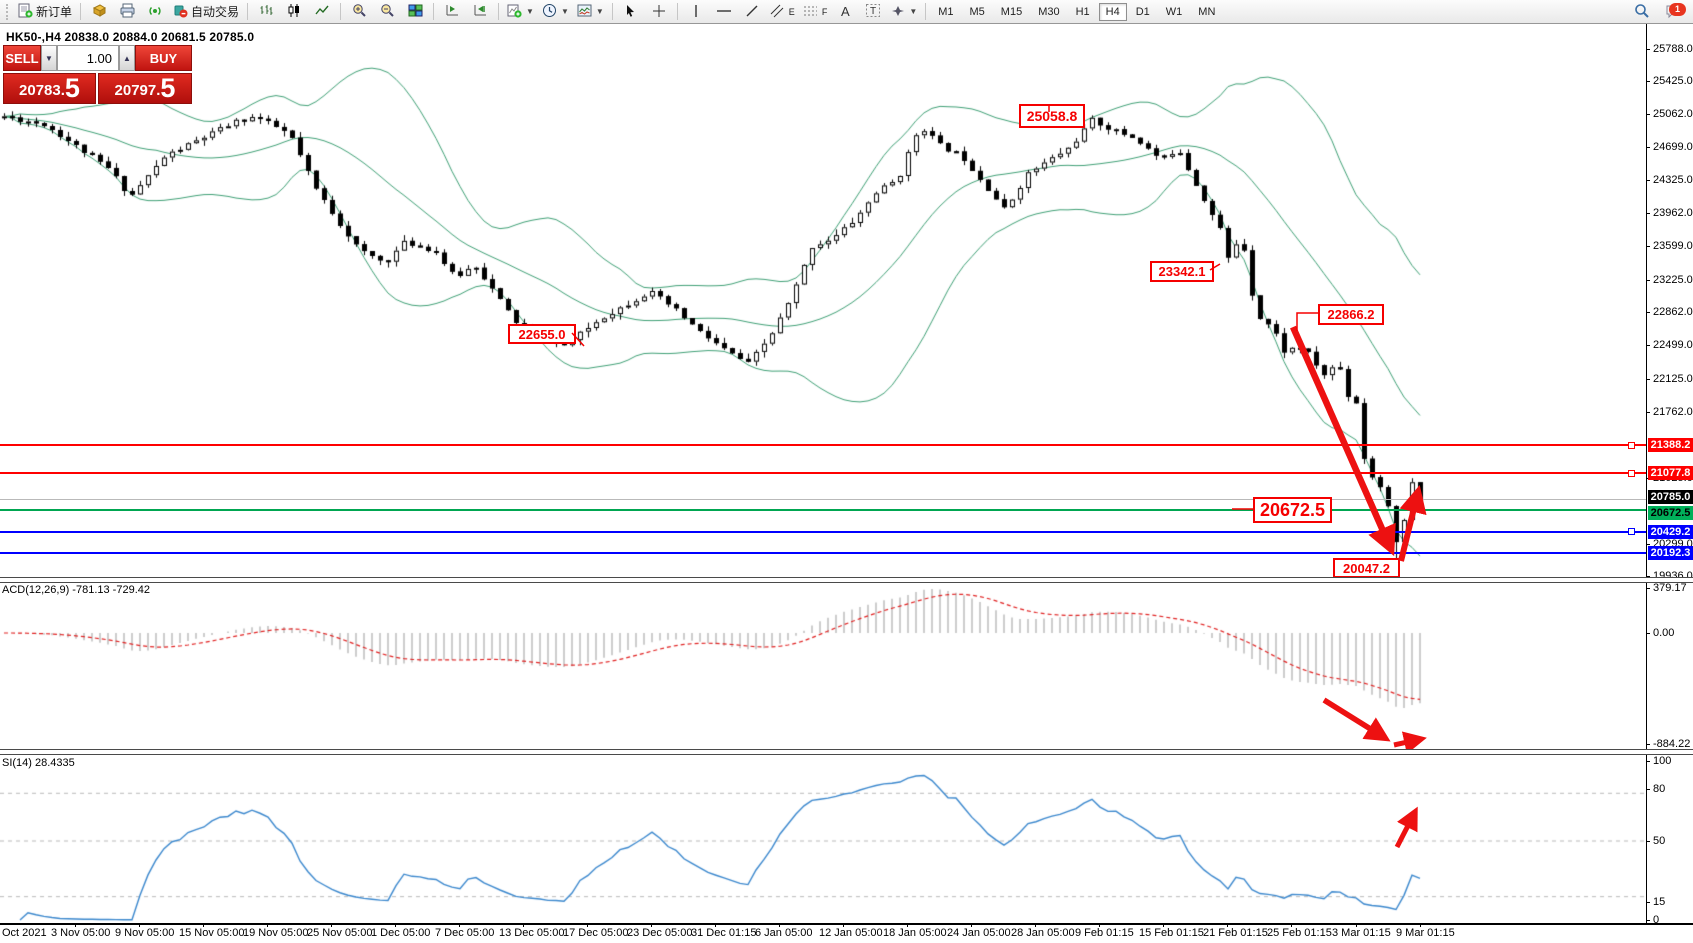 This screenshot has height=943, width=1693. Describe the element at coordinates (1082, 11) in the screenshot. I see `timeframe-h1: H1` at that location.